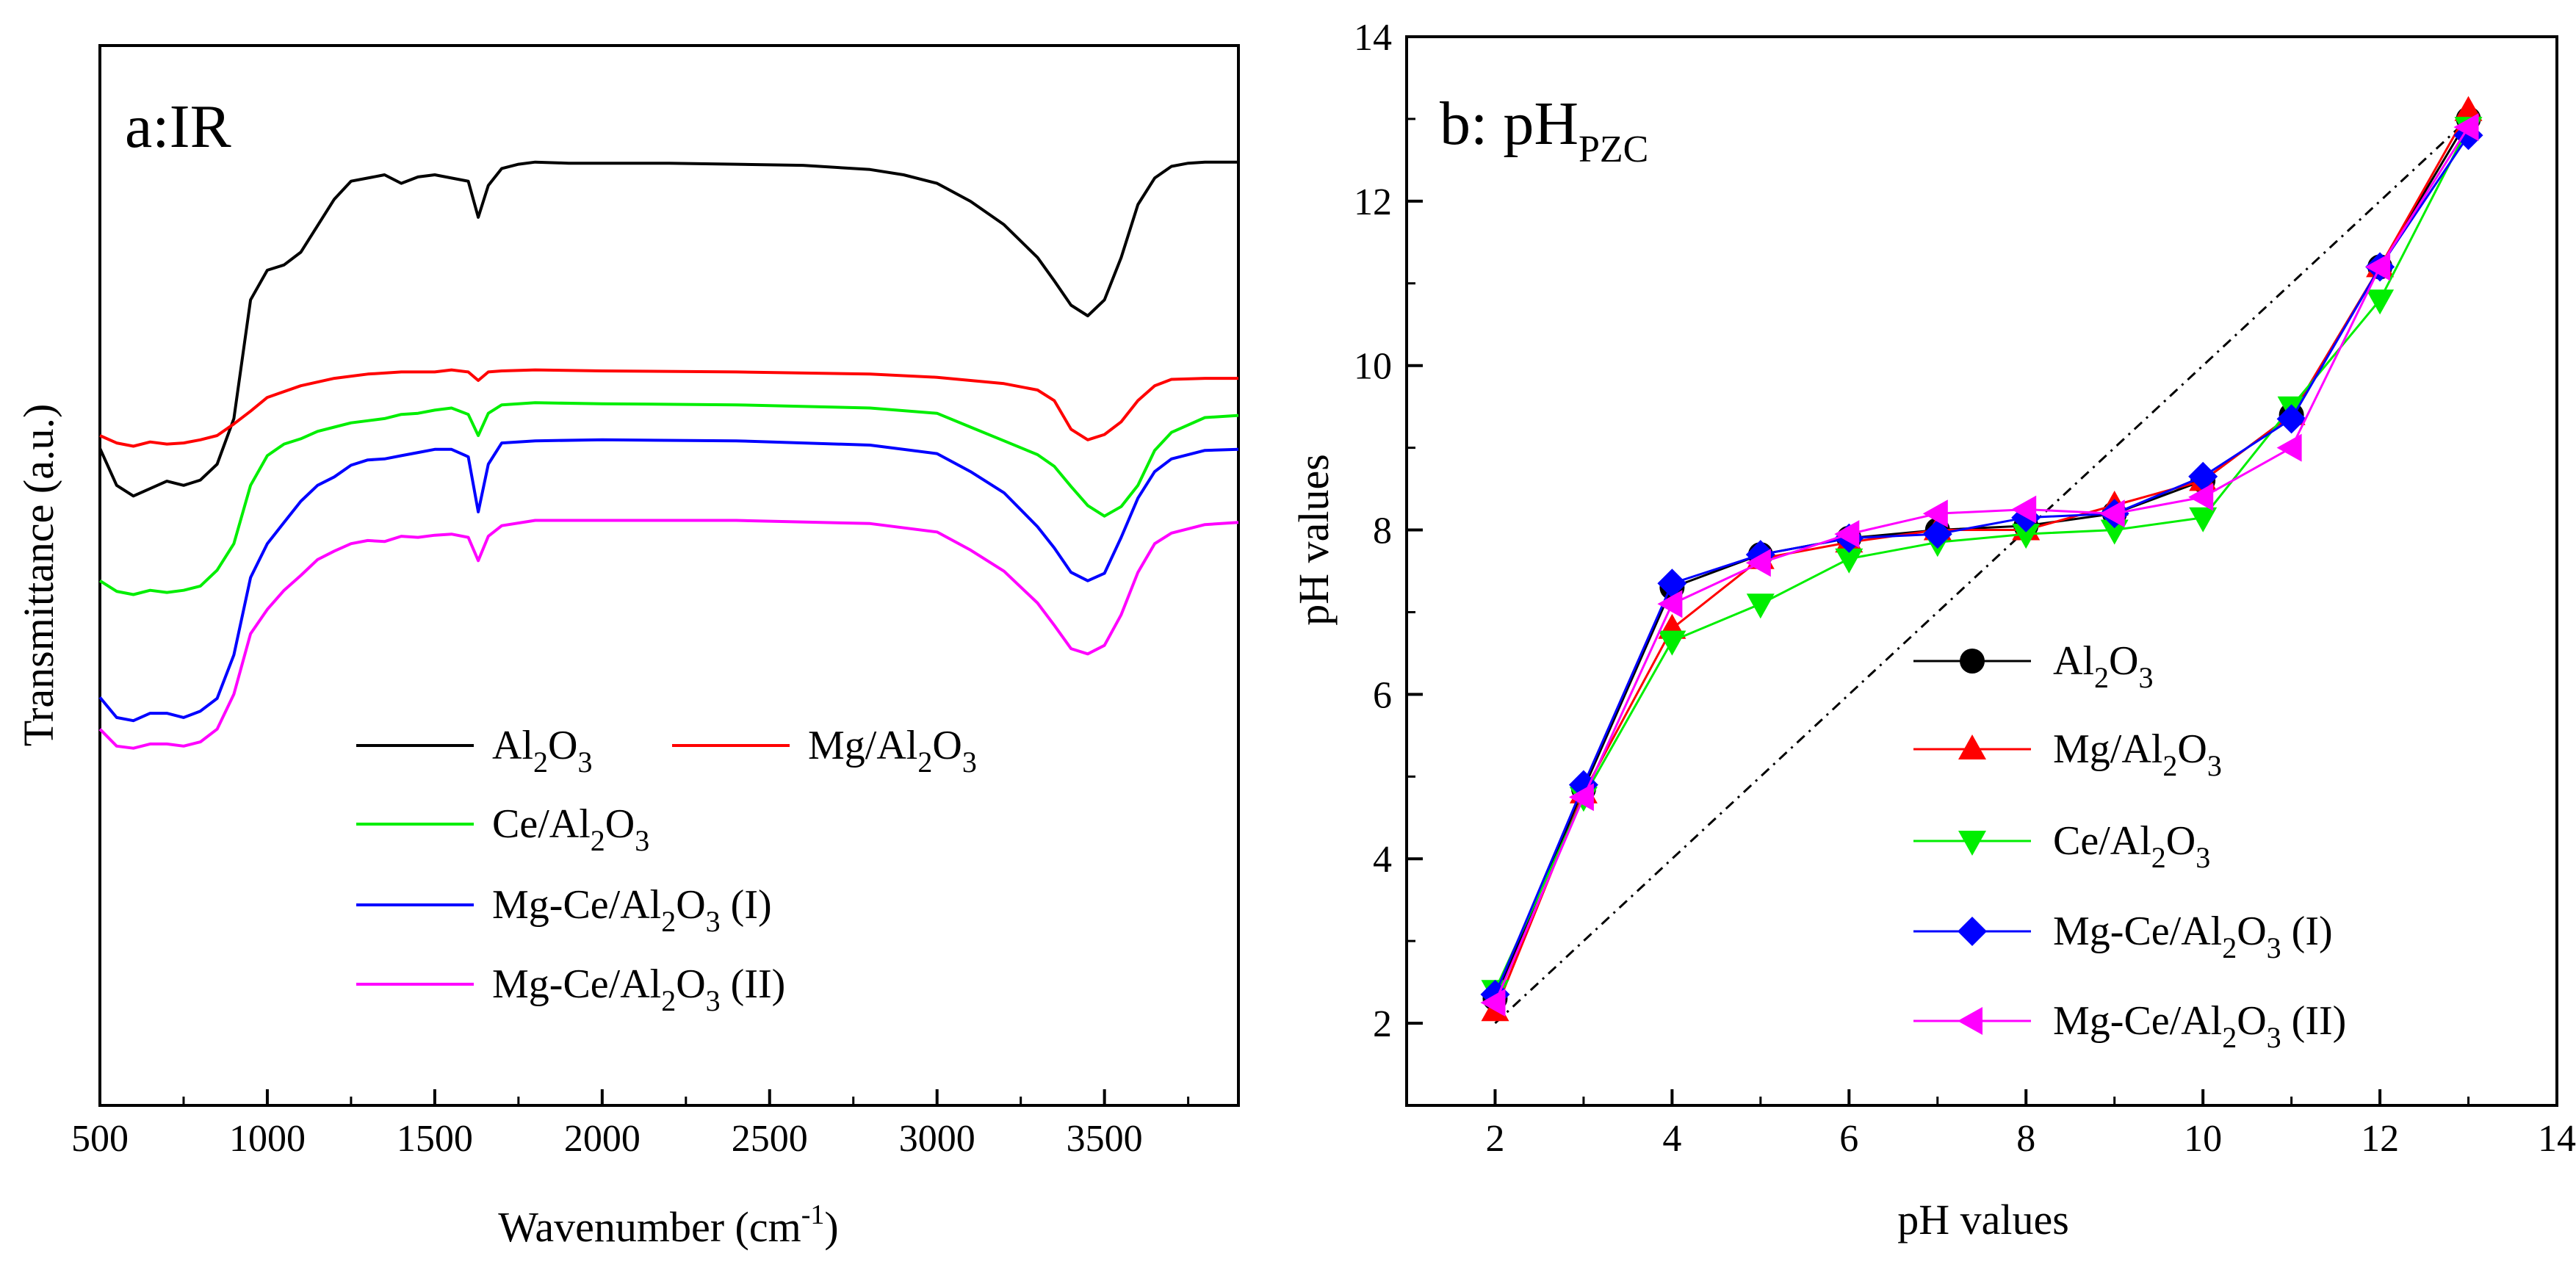  I want to click on pzc-y-tick-label: 4, so click(1382, 860).